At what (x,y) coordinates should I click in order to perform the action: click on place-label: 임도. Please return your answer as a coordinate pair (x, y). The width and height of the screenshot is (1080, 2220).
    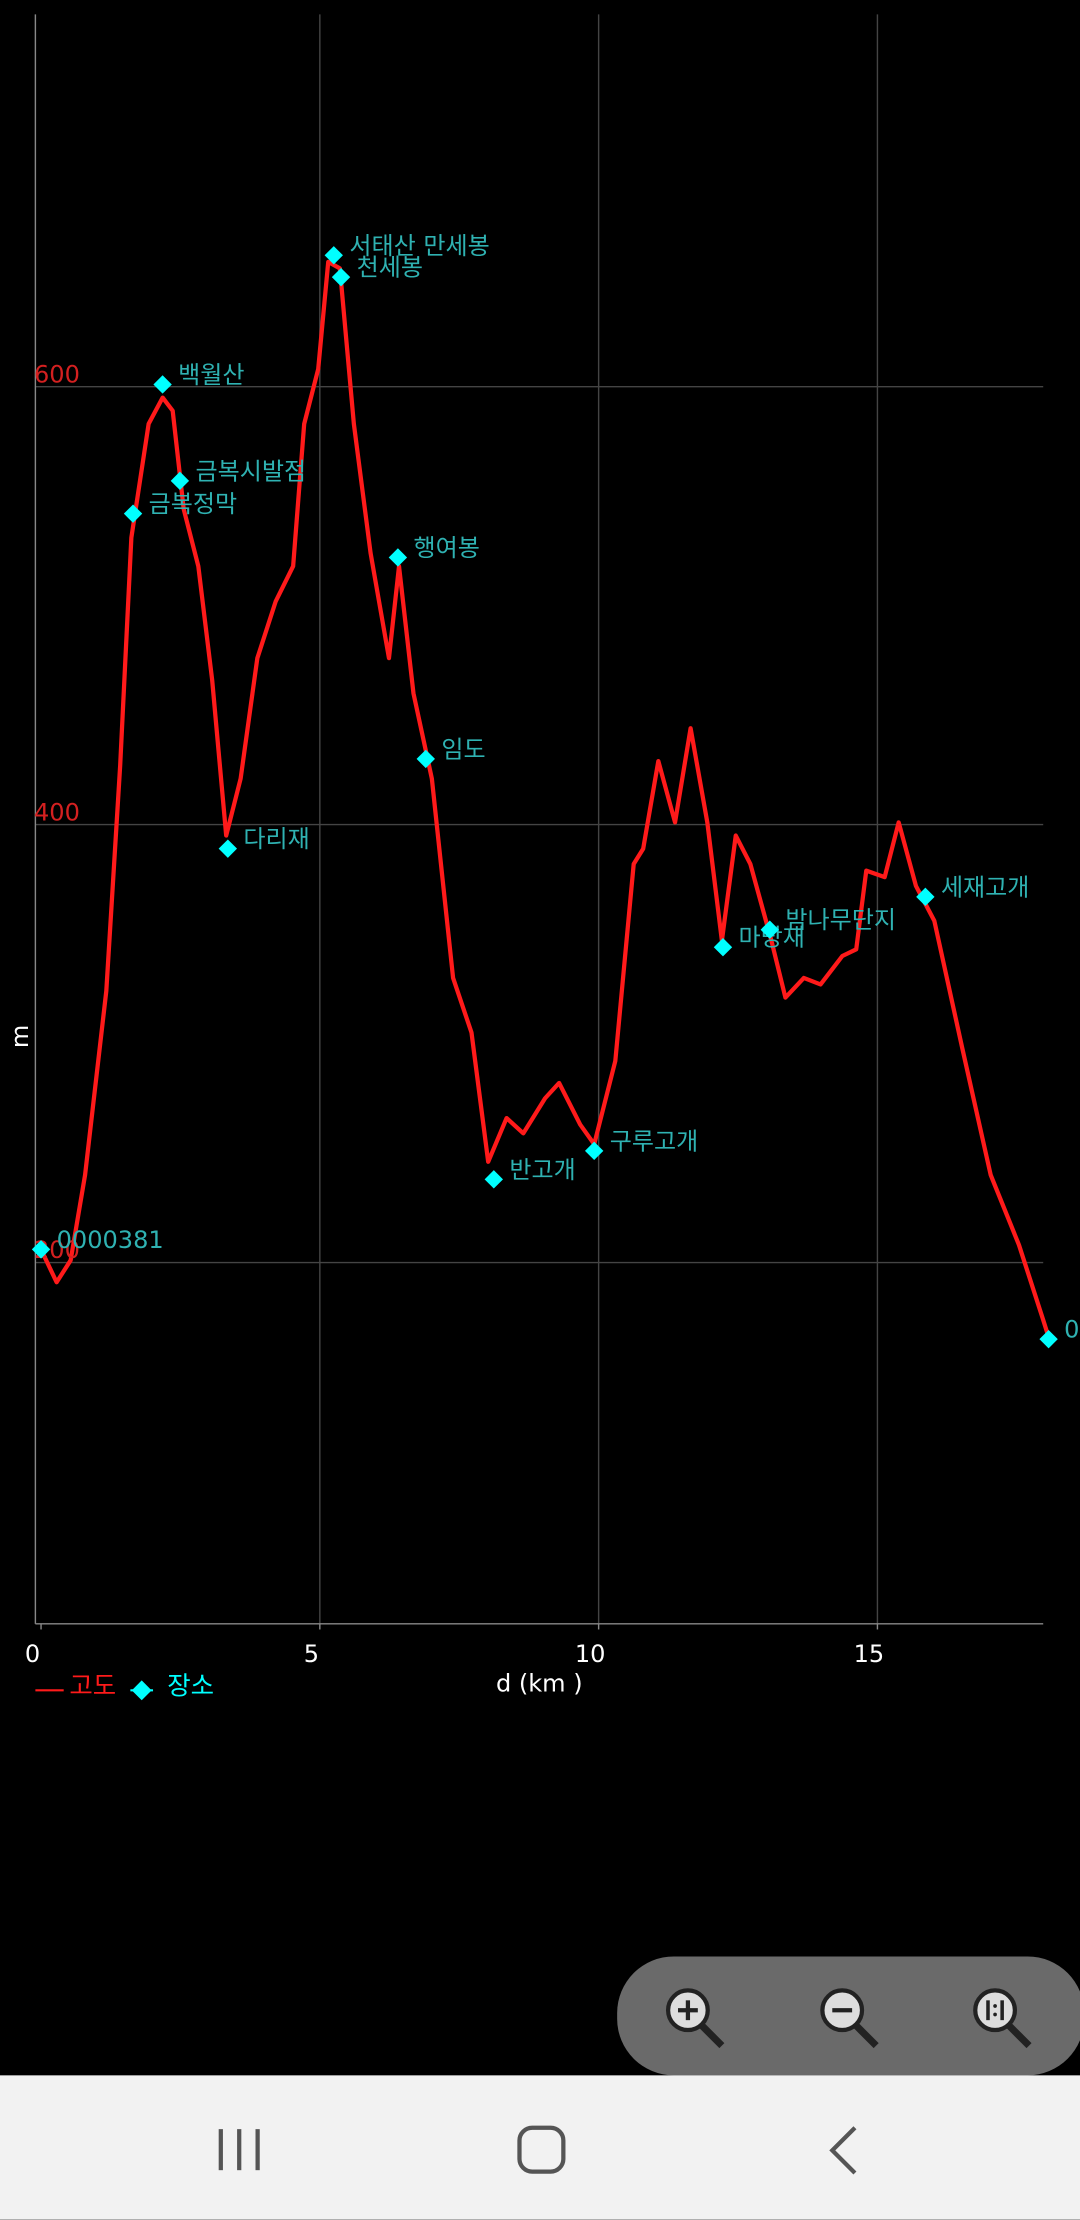
    Looking at the image, I should click on (463, 749).